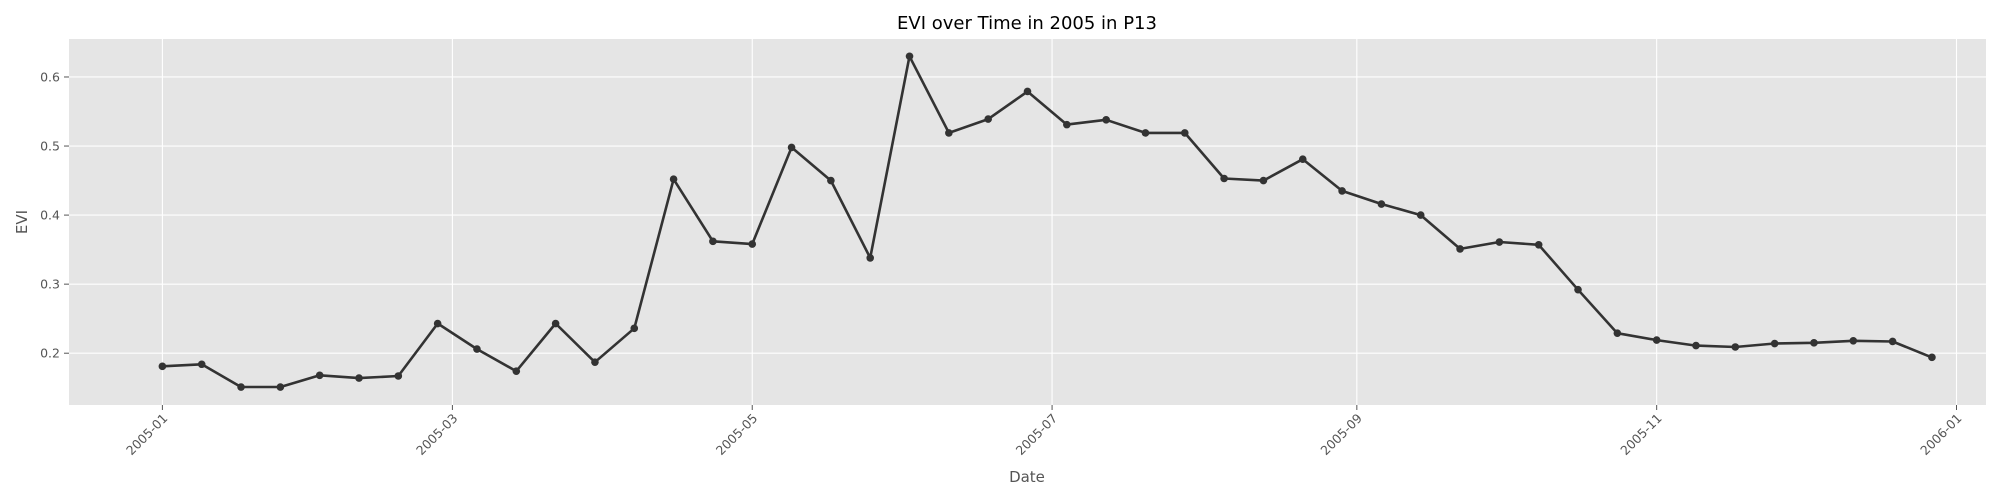 Image resolution: width=2000 pixels, height=500 pixels. What do you see at coordinates (1027, 23) in the screenshot?
I see `chart-title: EVI over Time in 2005 in P13` at bounding box center [1027, 23].